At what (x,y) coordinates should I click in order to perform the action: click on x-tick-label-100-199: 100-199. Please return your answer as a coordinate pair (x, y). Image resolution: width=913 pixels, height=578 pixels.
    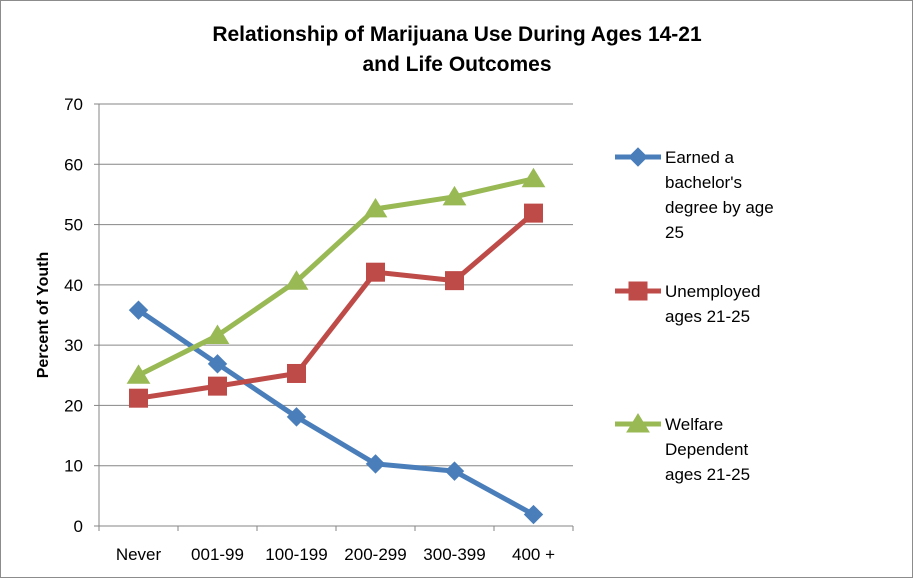
    Looking at the image, I should click on (296, 554).